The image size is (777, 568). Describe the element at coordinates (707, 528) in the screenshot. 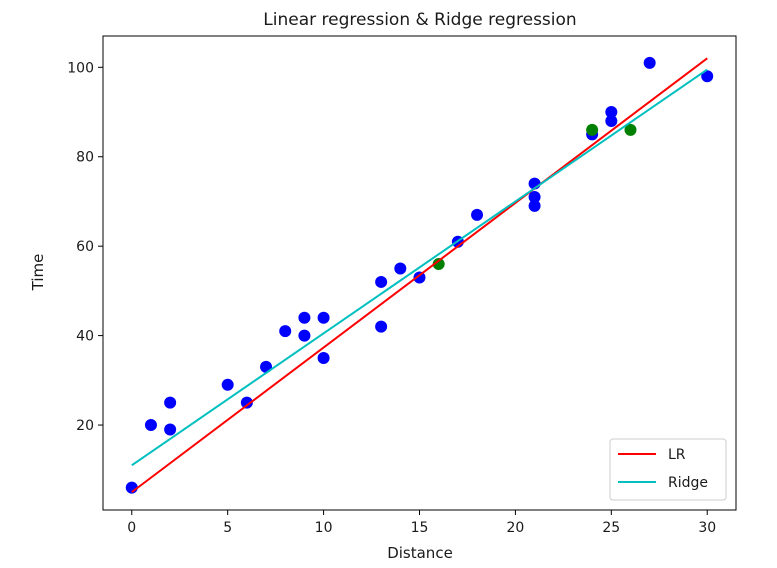

I see `x-tick-label: 30` at that location.